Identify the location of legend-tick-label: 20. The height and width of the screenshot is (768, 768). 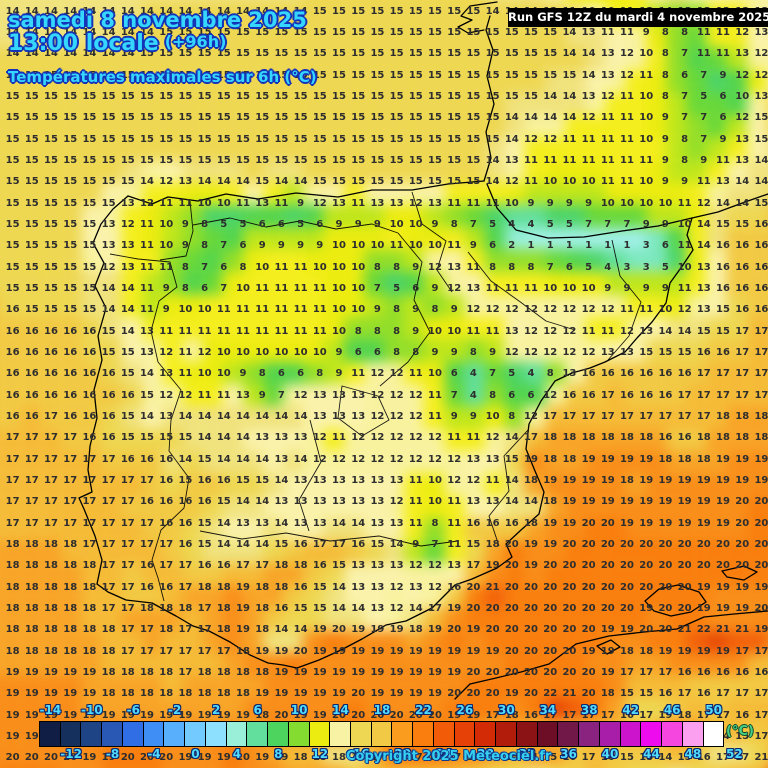
(403, 754).